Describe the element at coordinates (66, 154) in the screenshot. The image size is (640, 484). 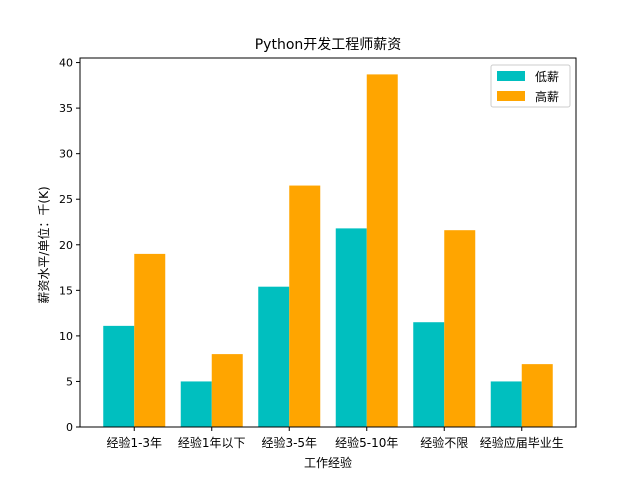
I see `y-tick-label-6: 30` at that location.